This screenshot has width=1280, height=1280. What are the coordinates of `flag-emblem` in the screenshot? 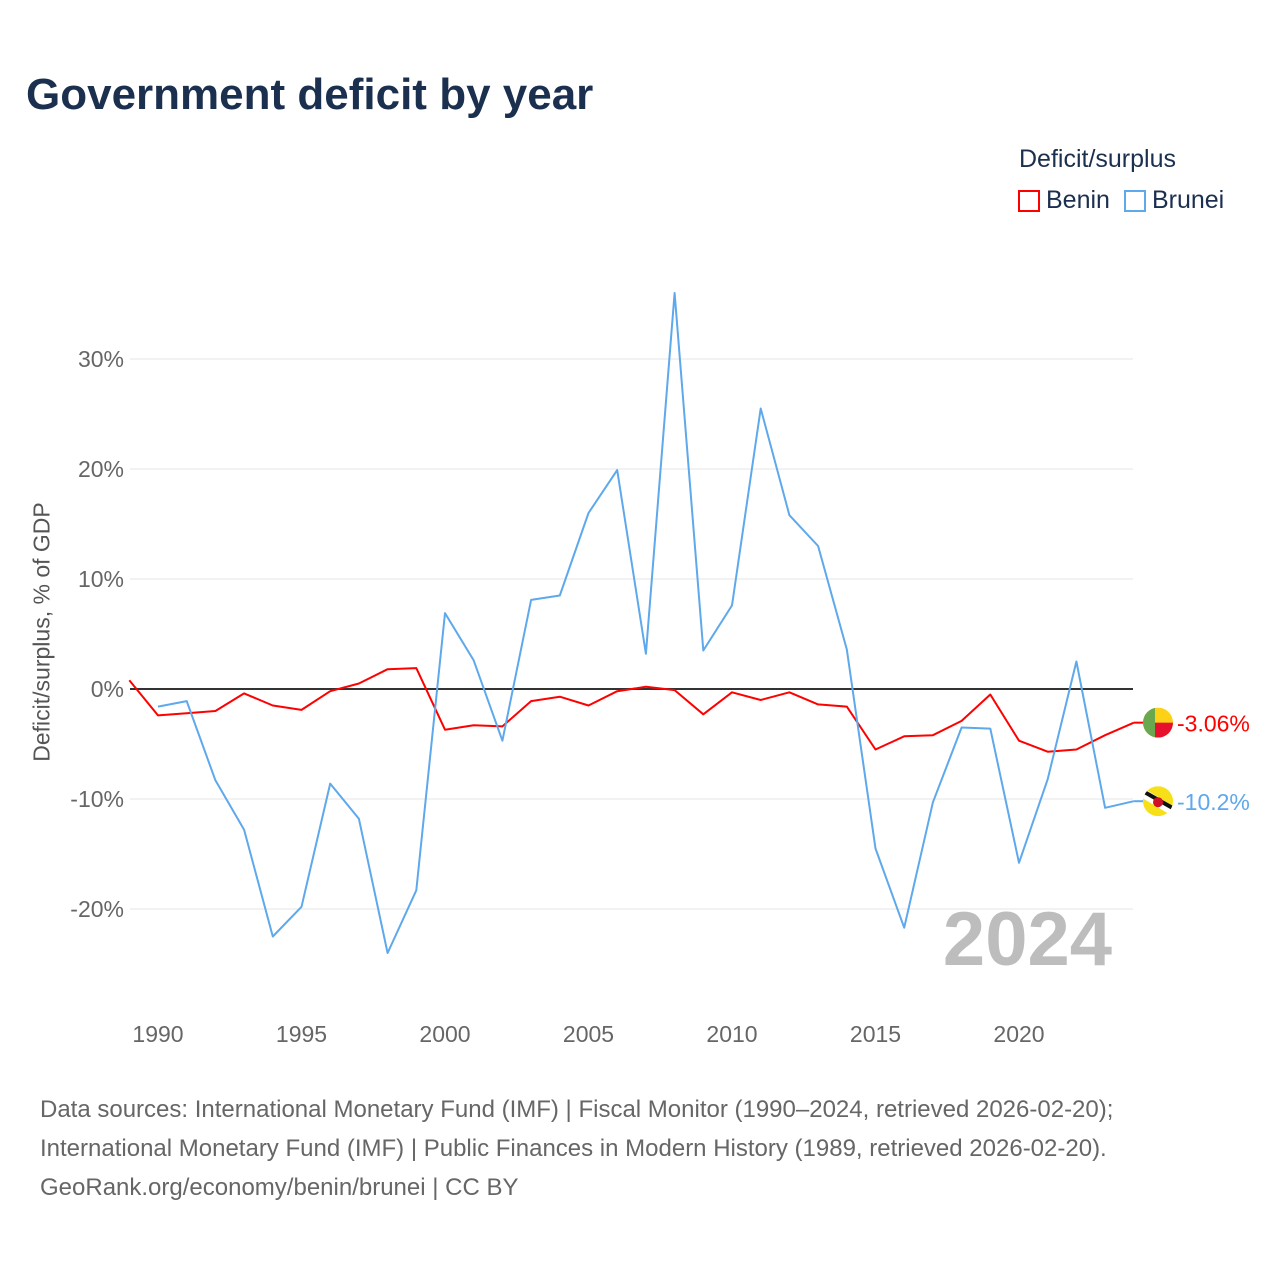 It's located at (1158, 802).